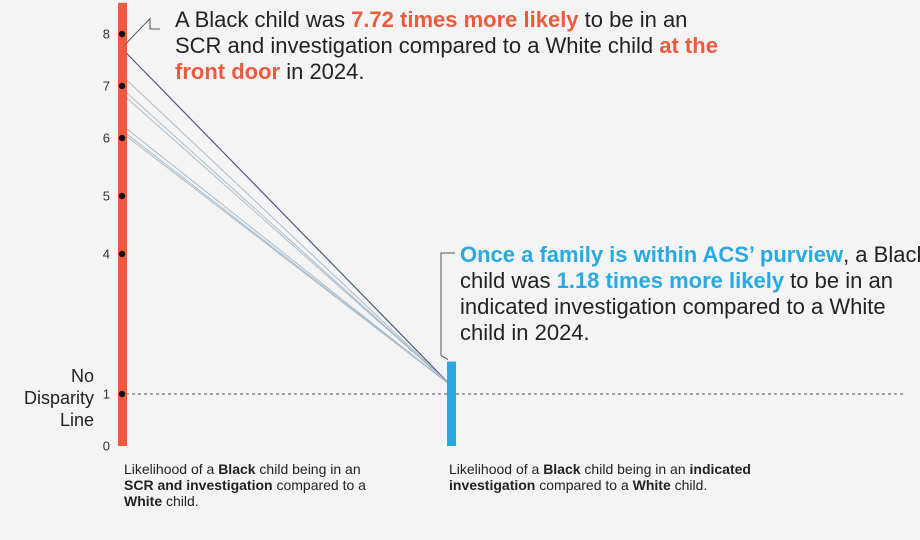 The width and height of the screenshot is (920, 540). I want to click on right-annotation-text-1: , a Black child was, so click(690, 267).